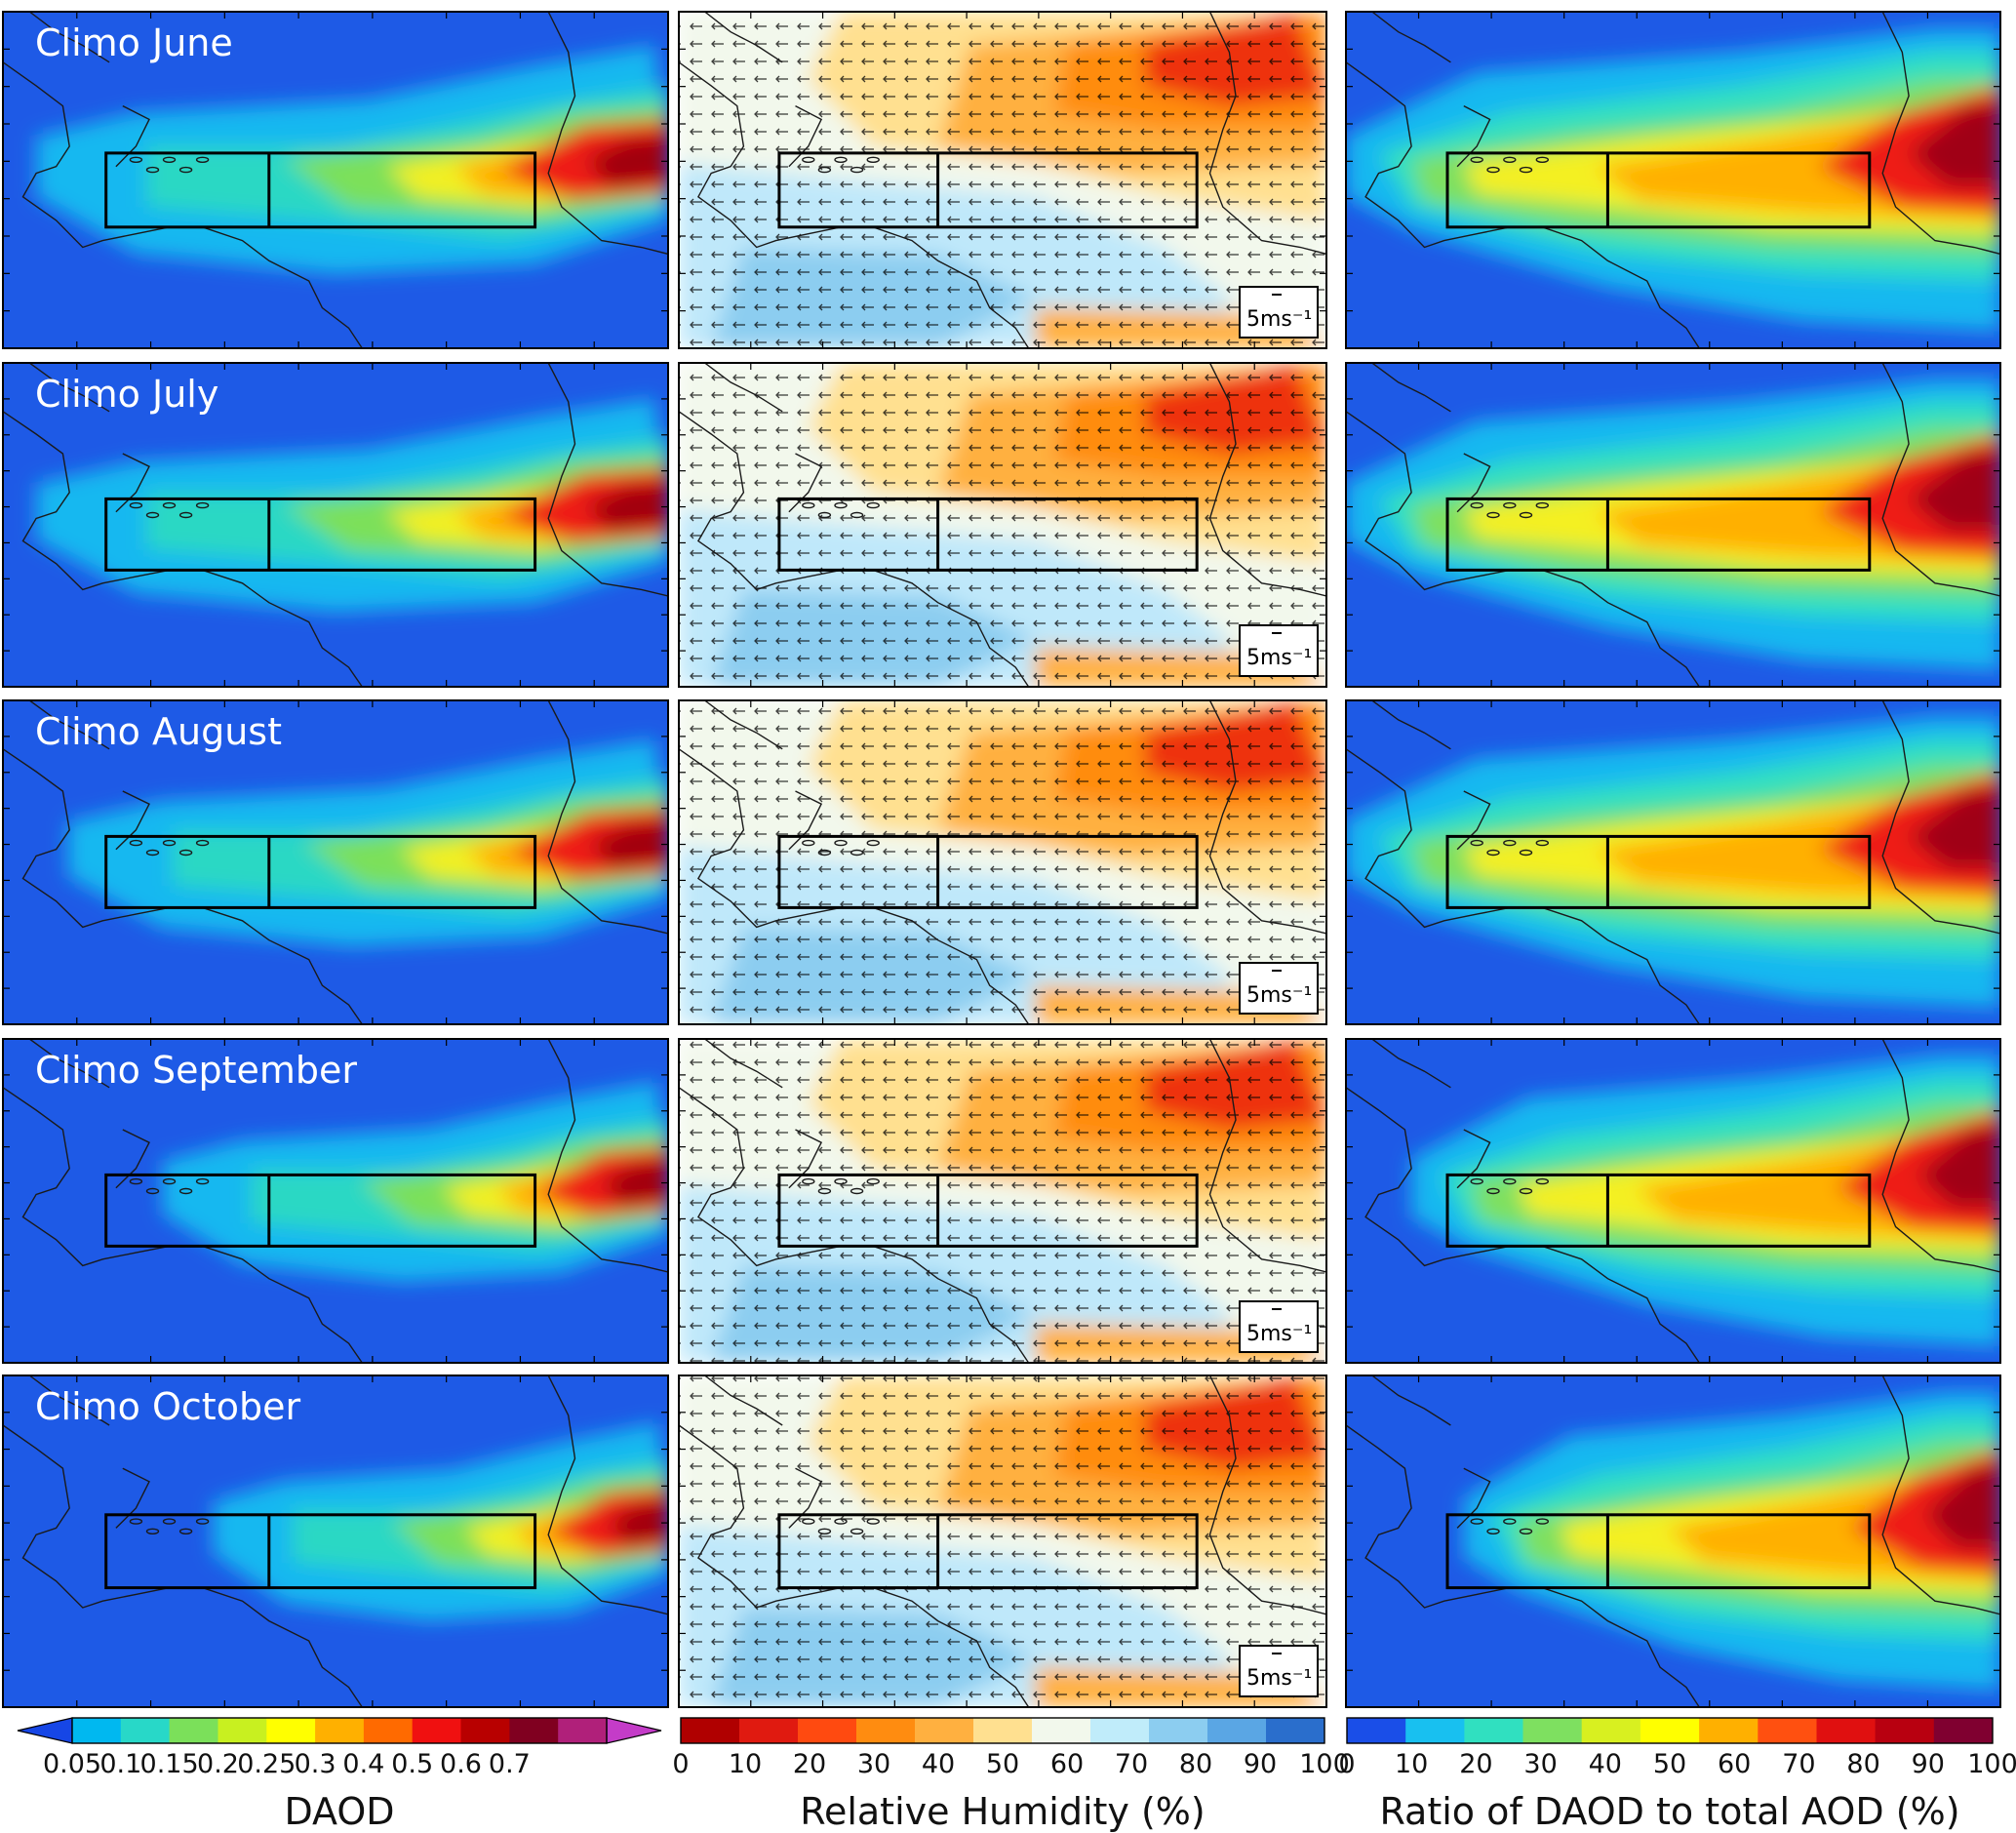  I want to click on wind-scale-arrow, so click(1277, 1309).